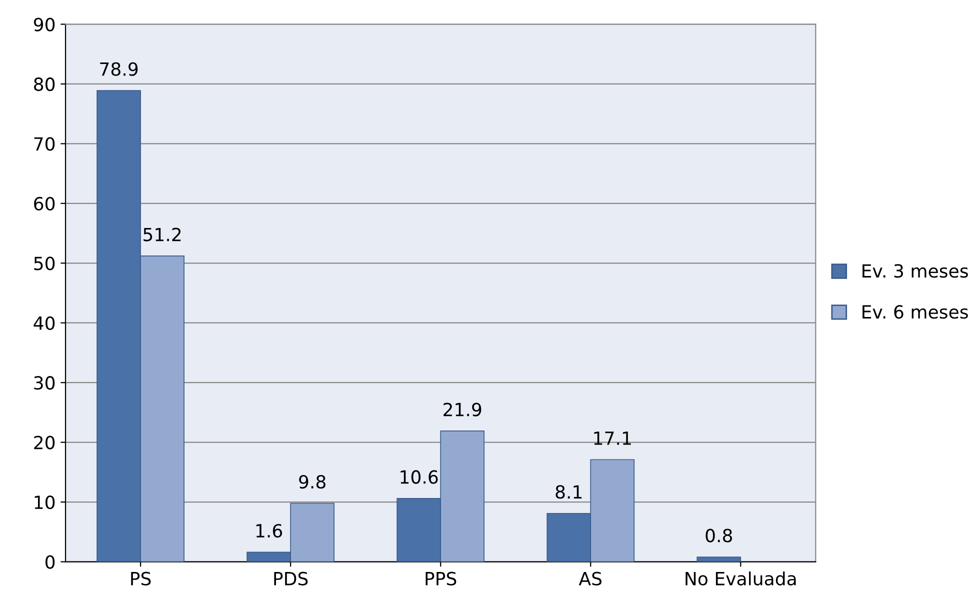 Image resolution: width=978 pixels, height=606 pixels. Describe the element at coordinates (119, 69) in the screenshot. I see `data-label: 78.9` at that location.